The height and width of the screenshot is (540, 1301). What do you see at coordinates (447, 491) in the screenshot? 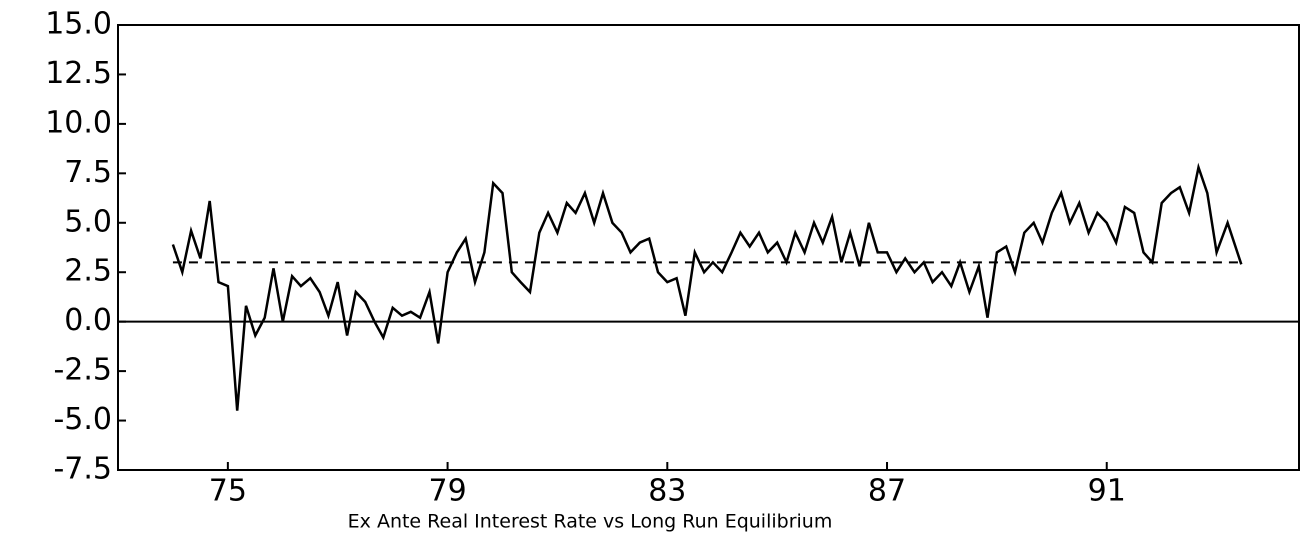
I see `x-tick-label: 79` at bounding box center [447, 491].